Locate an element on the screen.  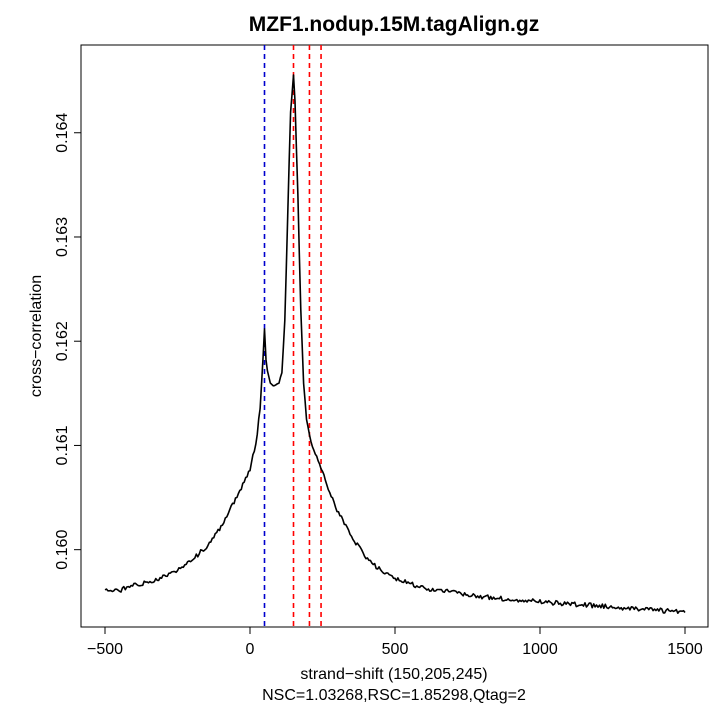
y-tick-label: 0.160 is located at coordinates (62, 550).